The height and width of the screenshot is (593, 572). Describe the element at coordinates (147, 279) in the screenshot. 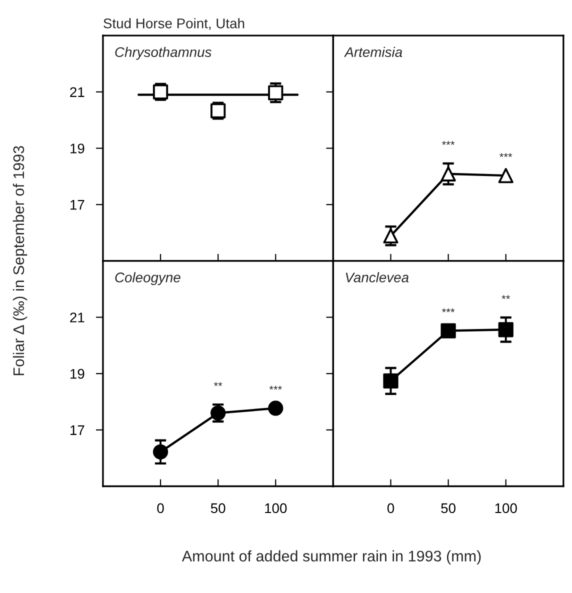

I see `text: Coleogyne` at that location.